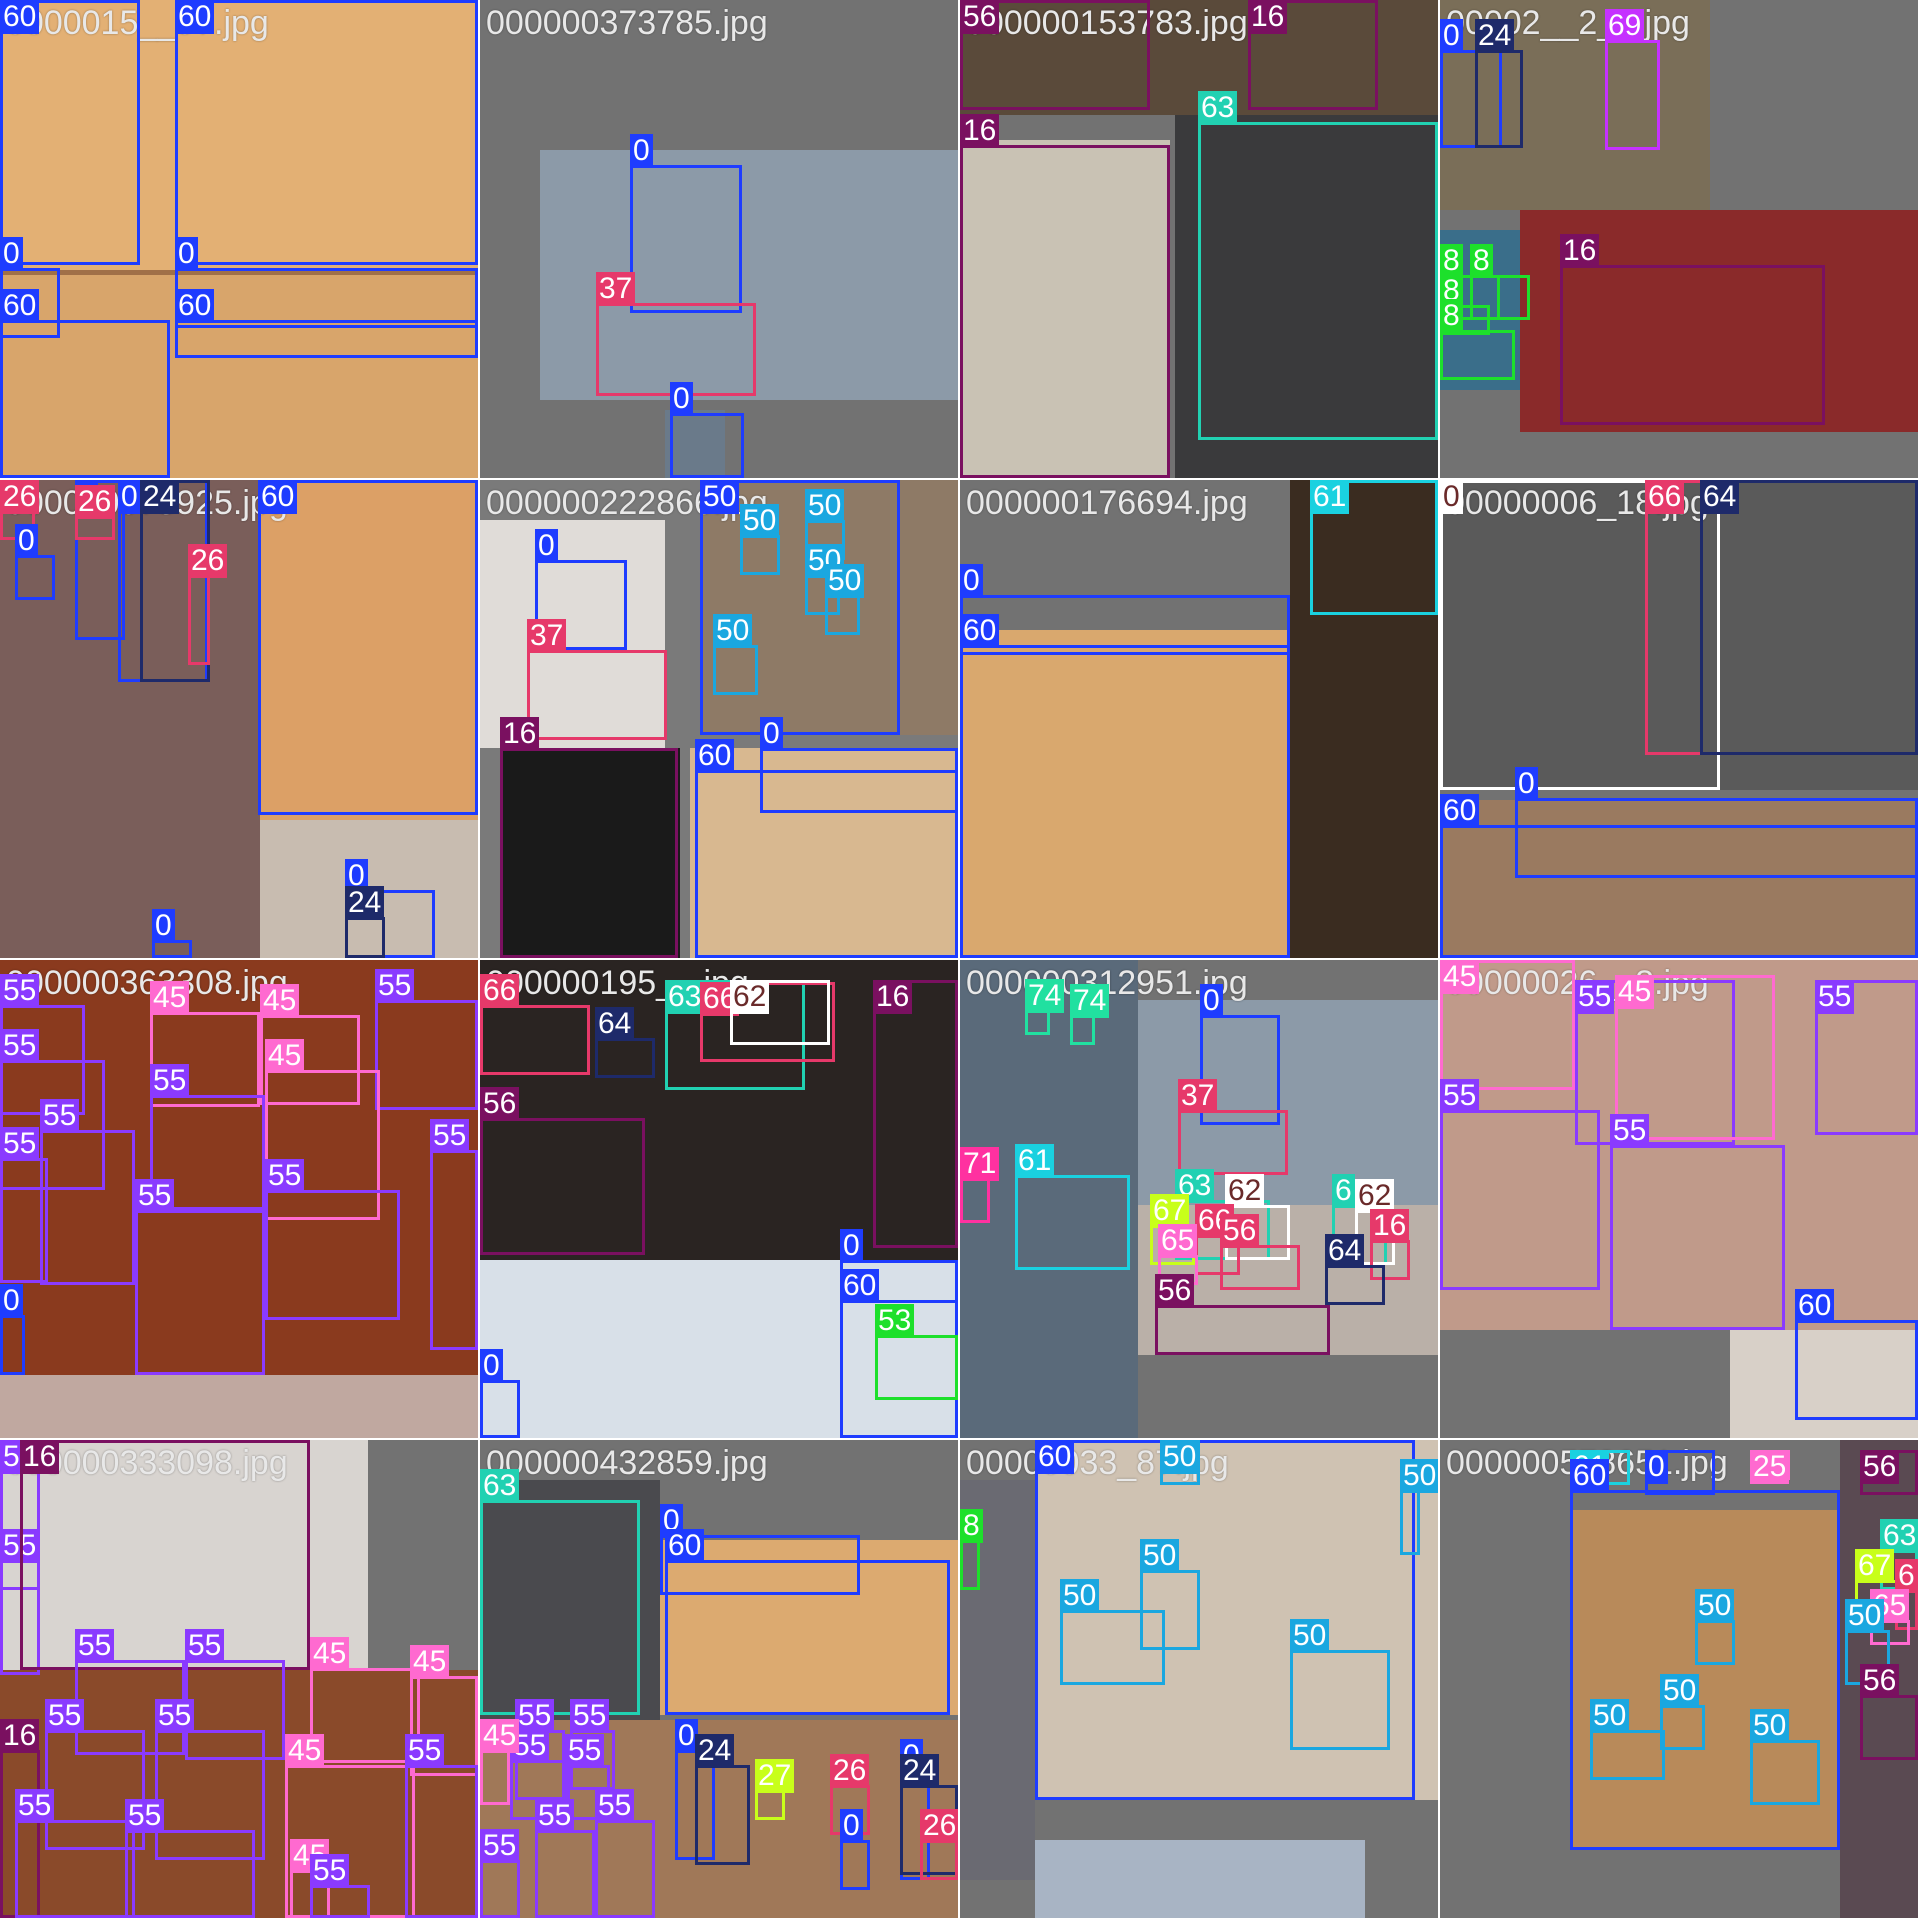  Describe the element at coordinates (1170, 1211) in the screenshot. I see `class-label: 67` at that location.